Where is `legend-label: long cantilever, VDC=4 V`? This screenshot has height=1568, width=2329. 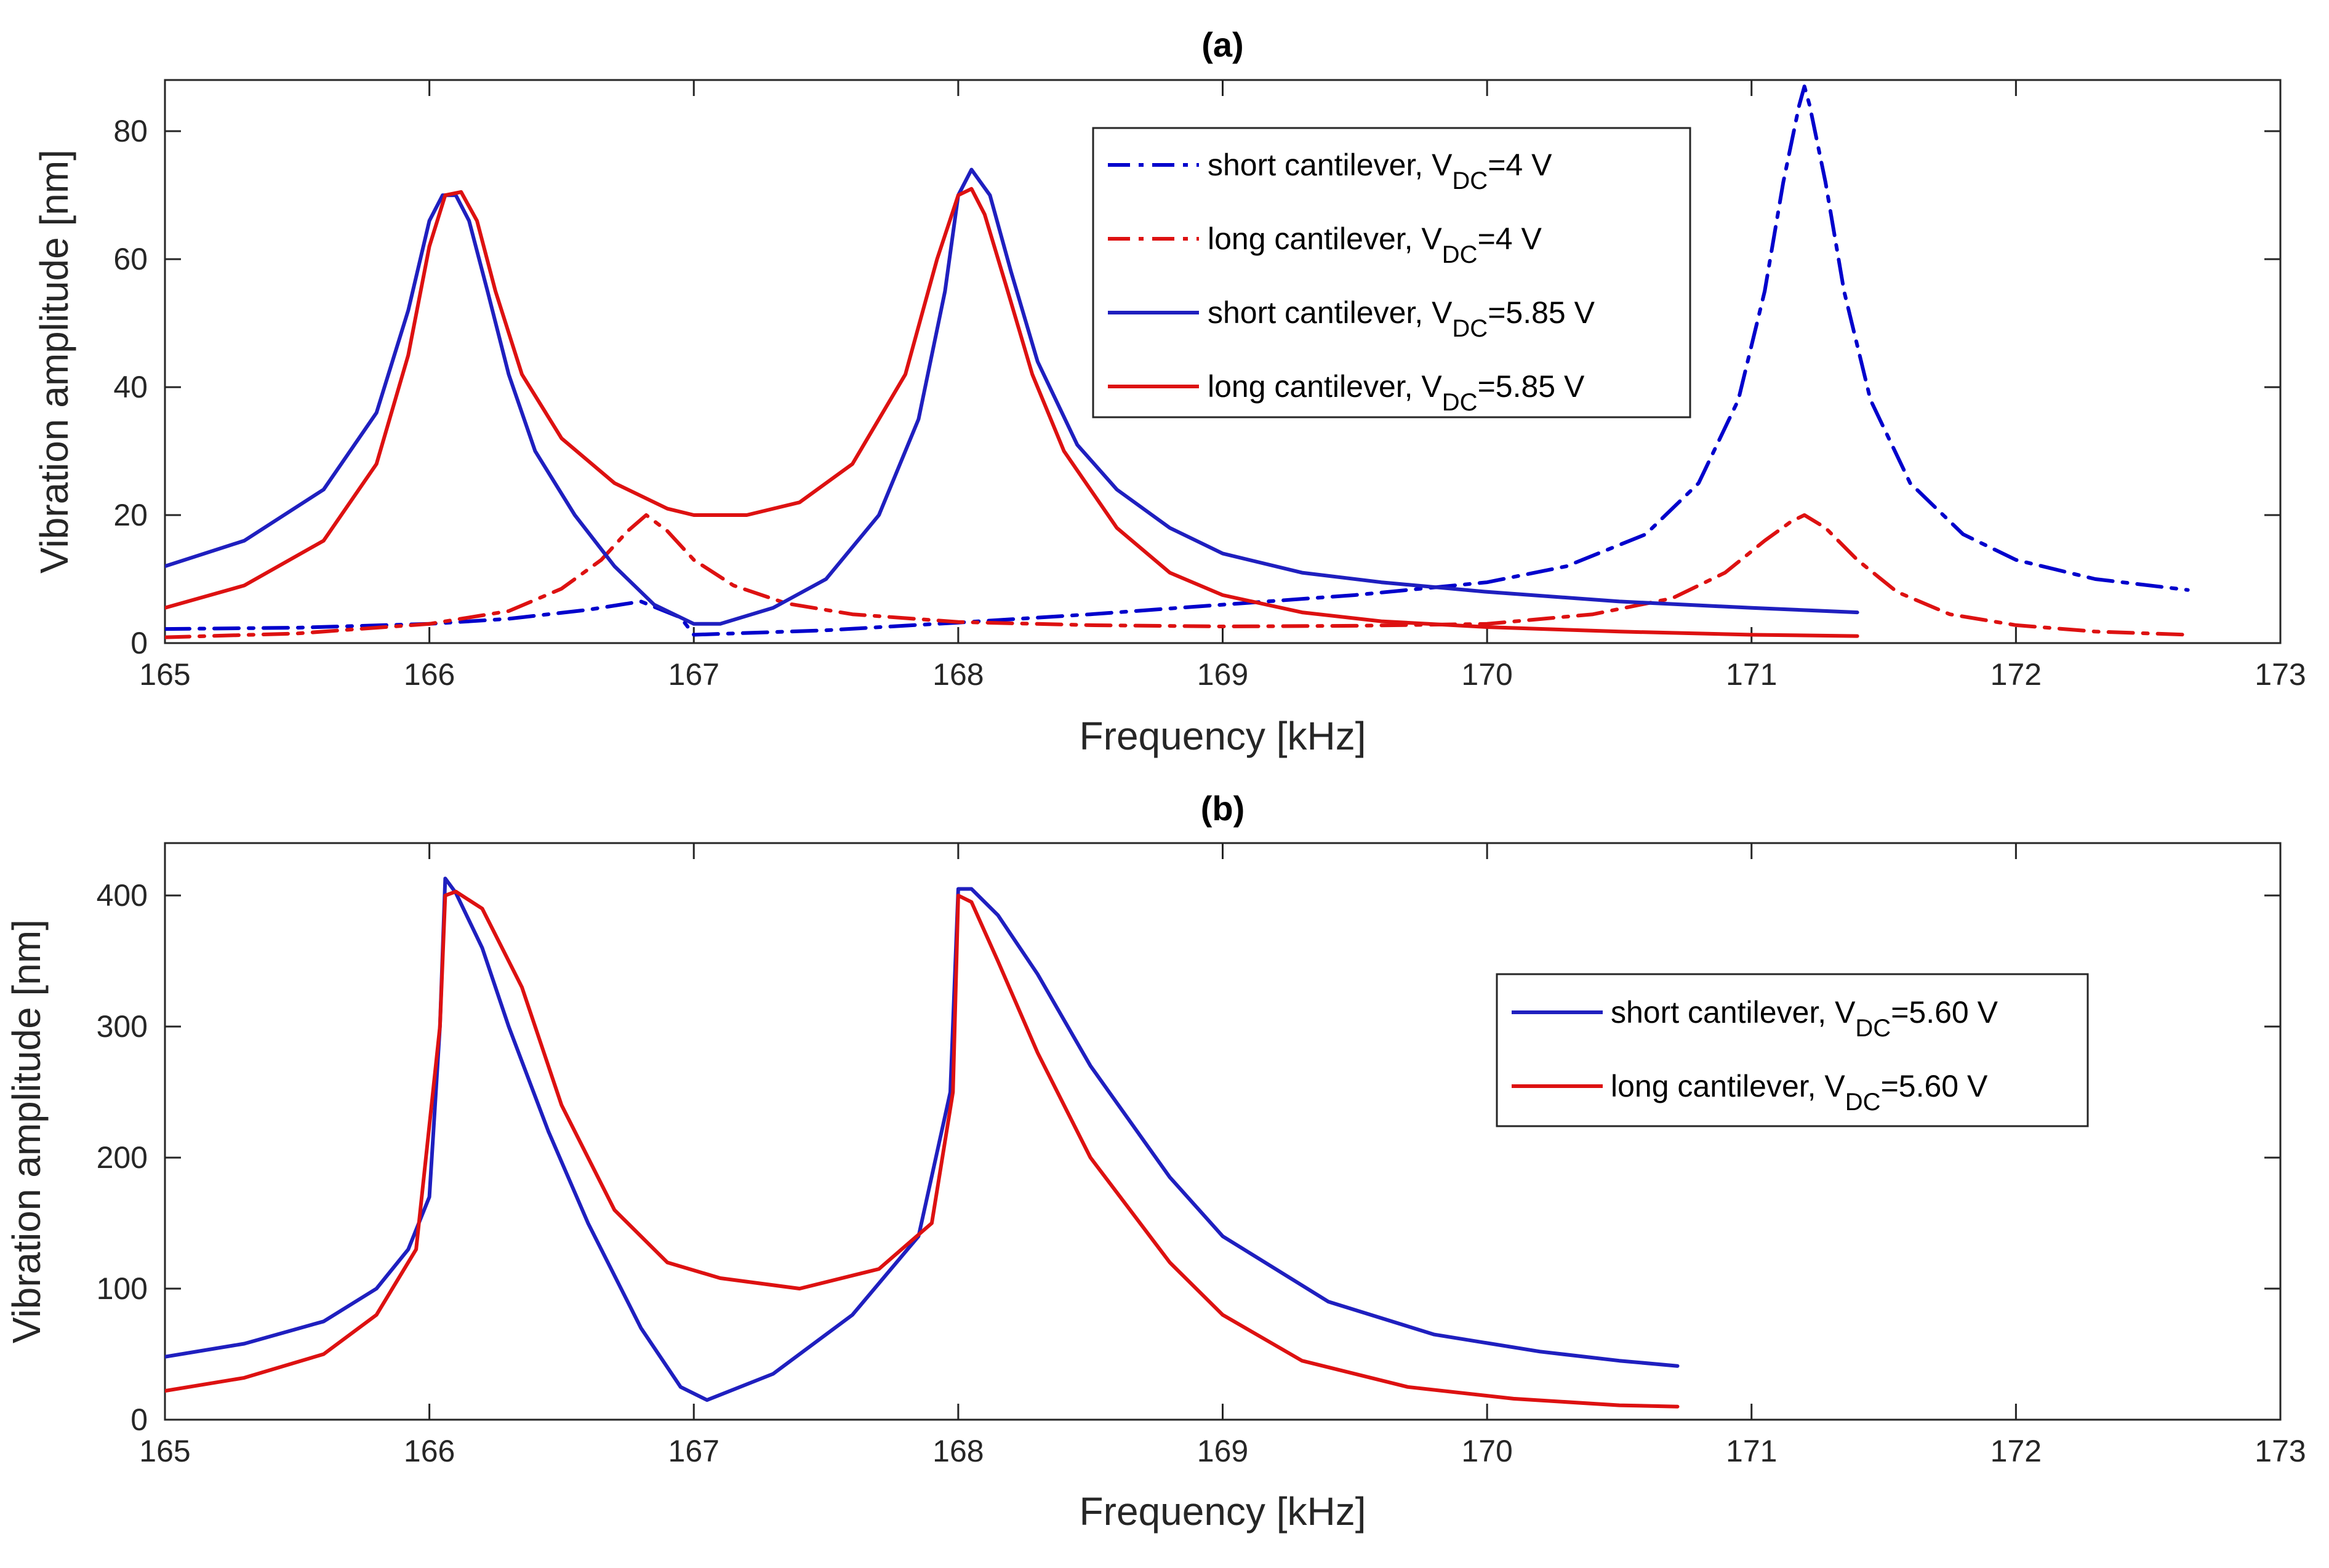 legend-label: long cantilever, VDC=4 V is located at coordinates (1375, 245).